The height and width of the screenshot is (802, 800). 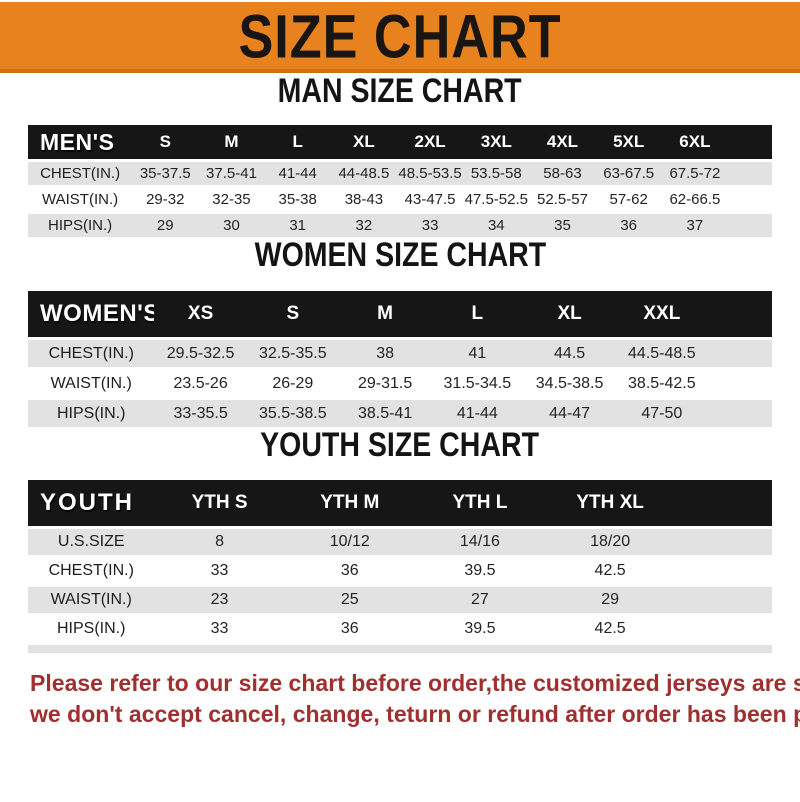 What do you see at coordinates (80, 173) in the screenshot?
I see `row-label: CHEST(IN.)` at bounding box center [80, 173].